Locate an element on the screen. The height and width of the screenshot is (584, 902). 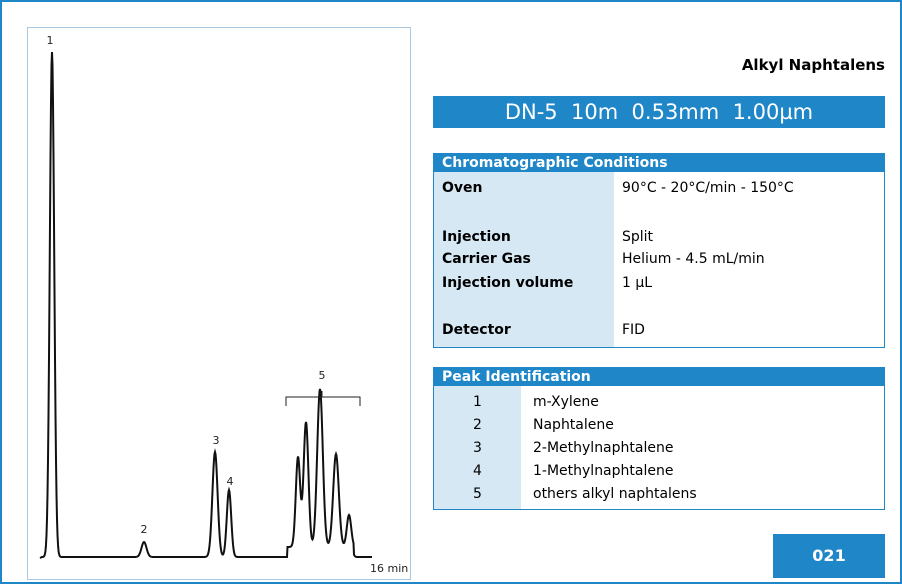
table-row: 2 Naphtalene is located at coordinates (524, 425).